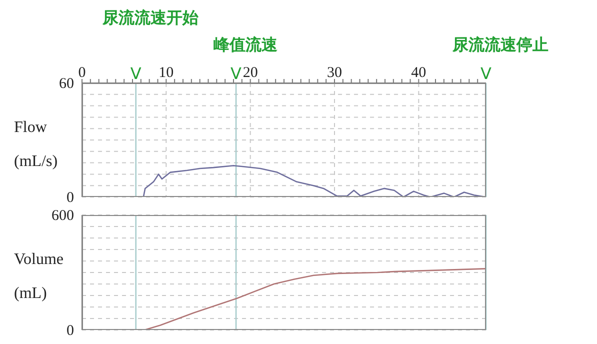  Describe the element at coordinates (39, 277) in the screenshot. I see `y-axis-title: Volume (mL)` at that location.